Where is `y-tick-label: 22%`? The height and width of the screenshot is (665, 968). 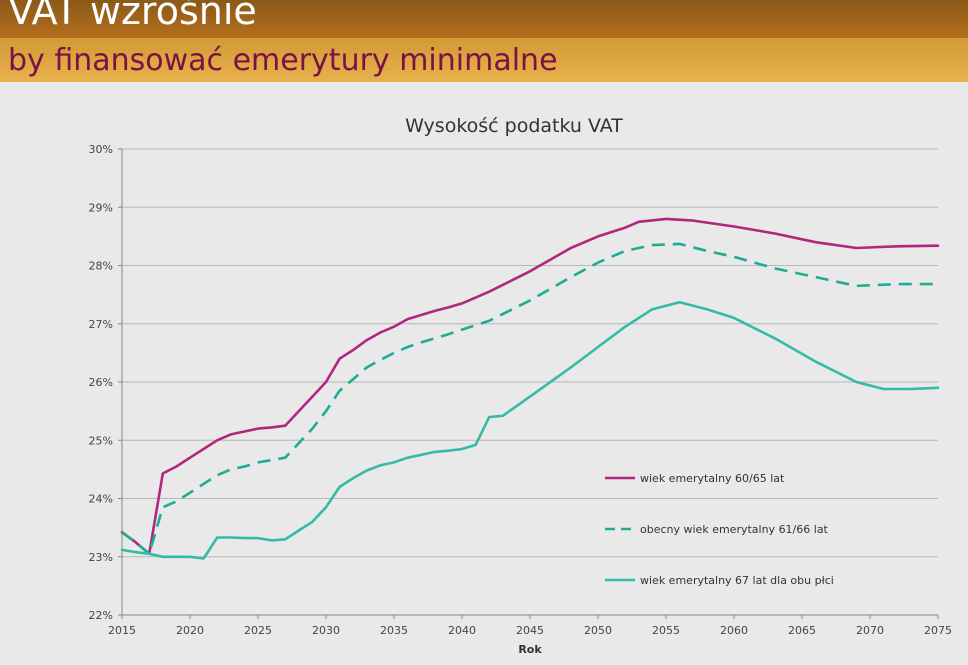
y-tick-label: 22% is located at coordinates (101, 615).